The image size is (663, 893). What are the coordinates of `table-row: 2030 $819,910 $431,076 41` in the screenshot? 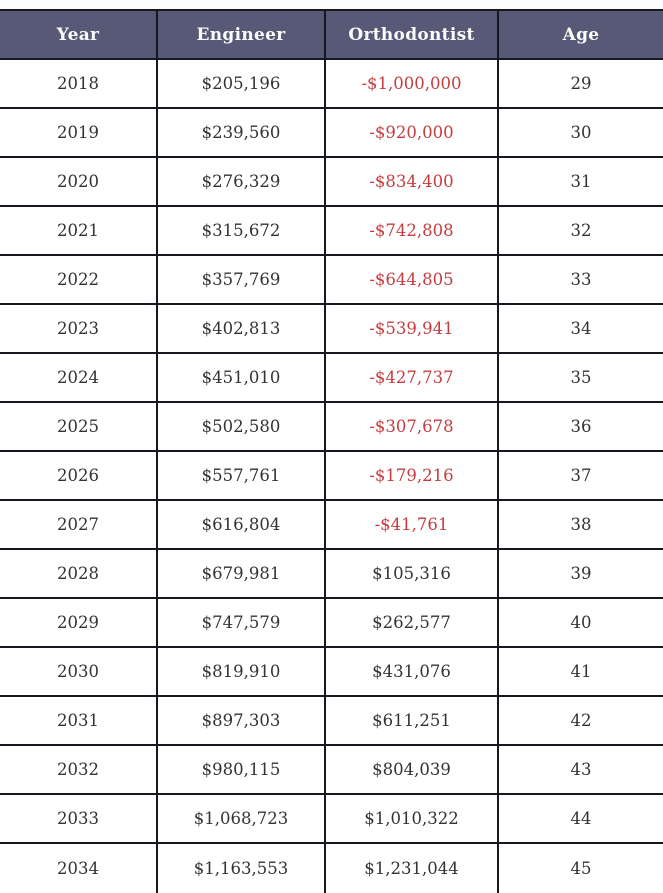 It's located at (331, 672).